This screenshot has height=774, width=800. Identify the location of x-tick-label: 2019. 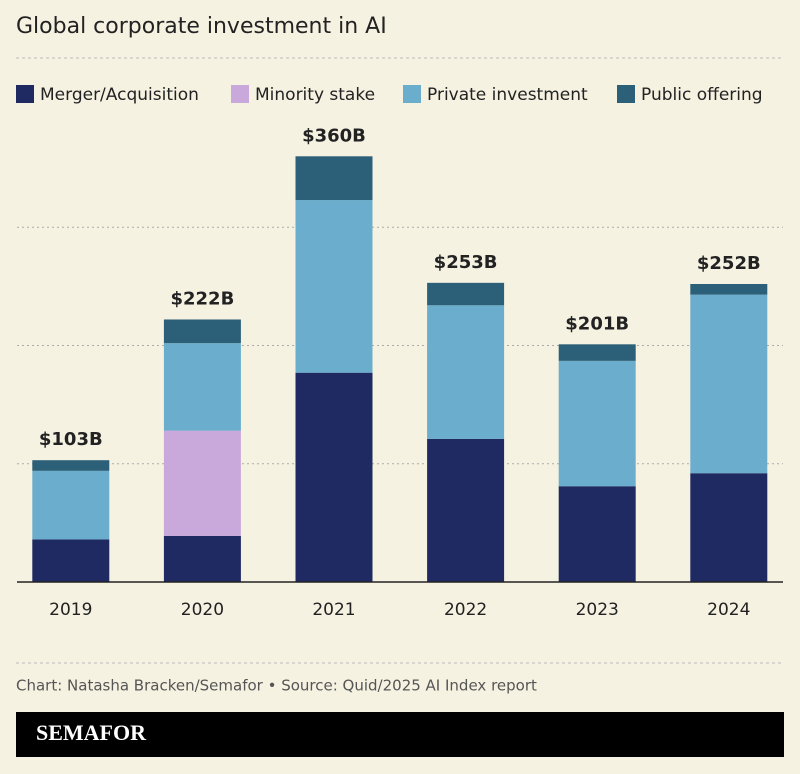
(70, 610).